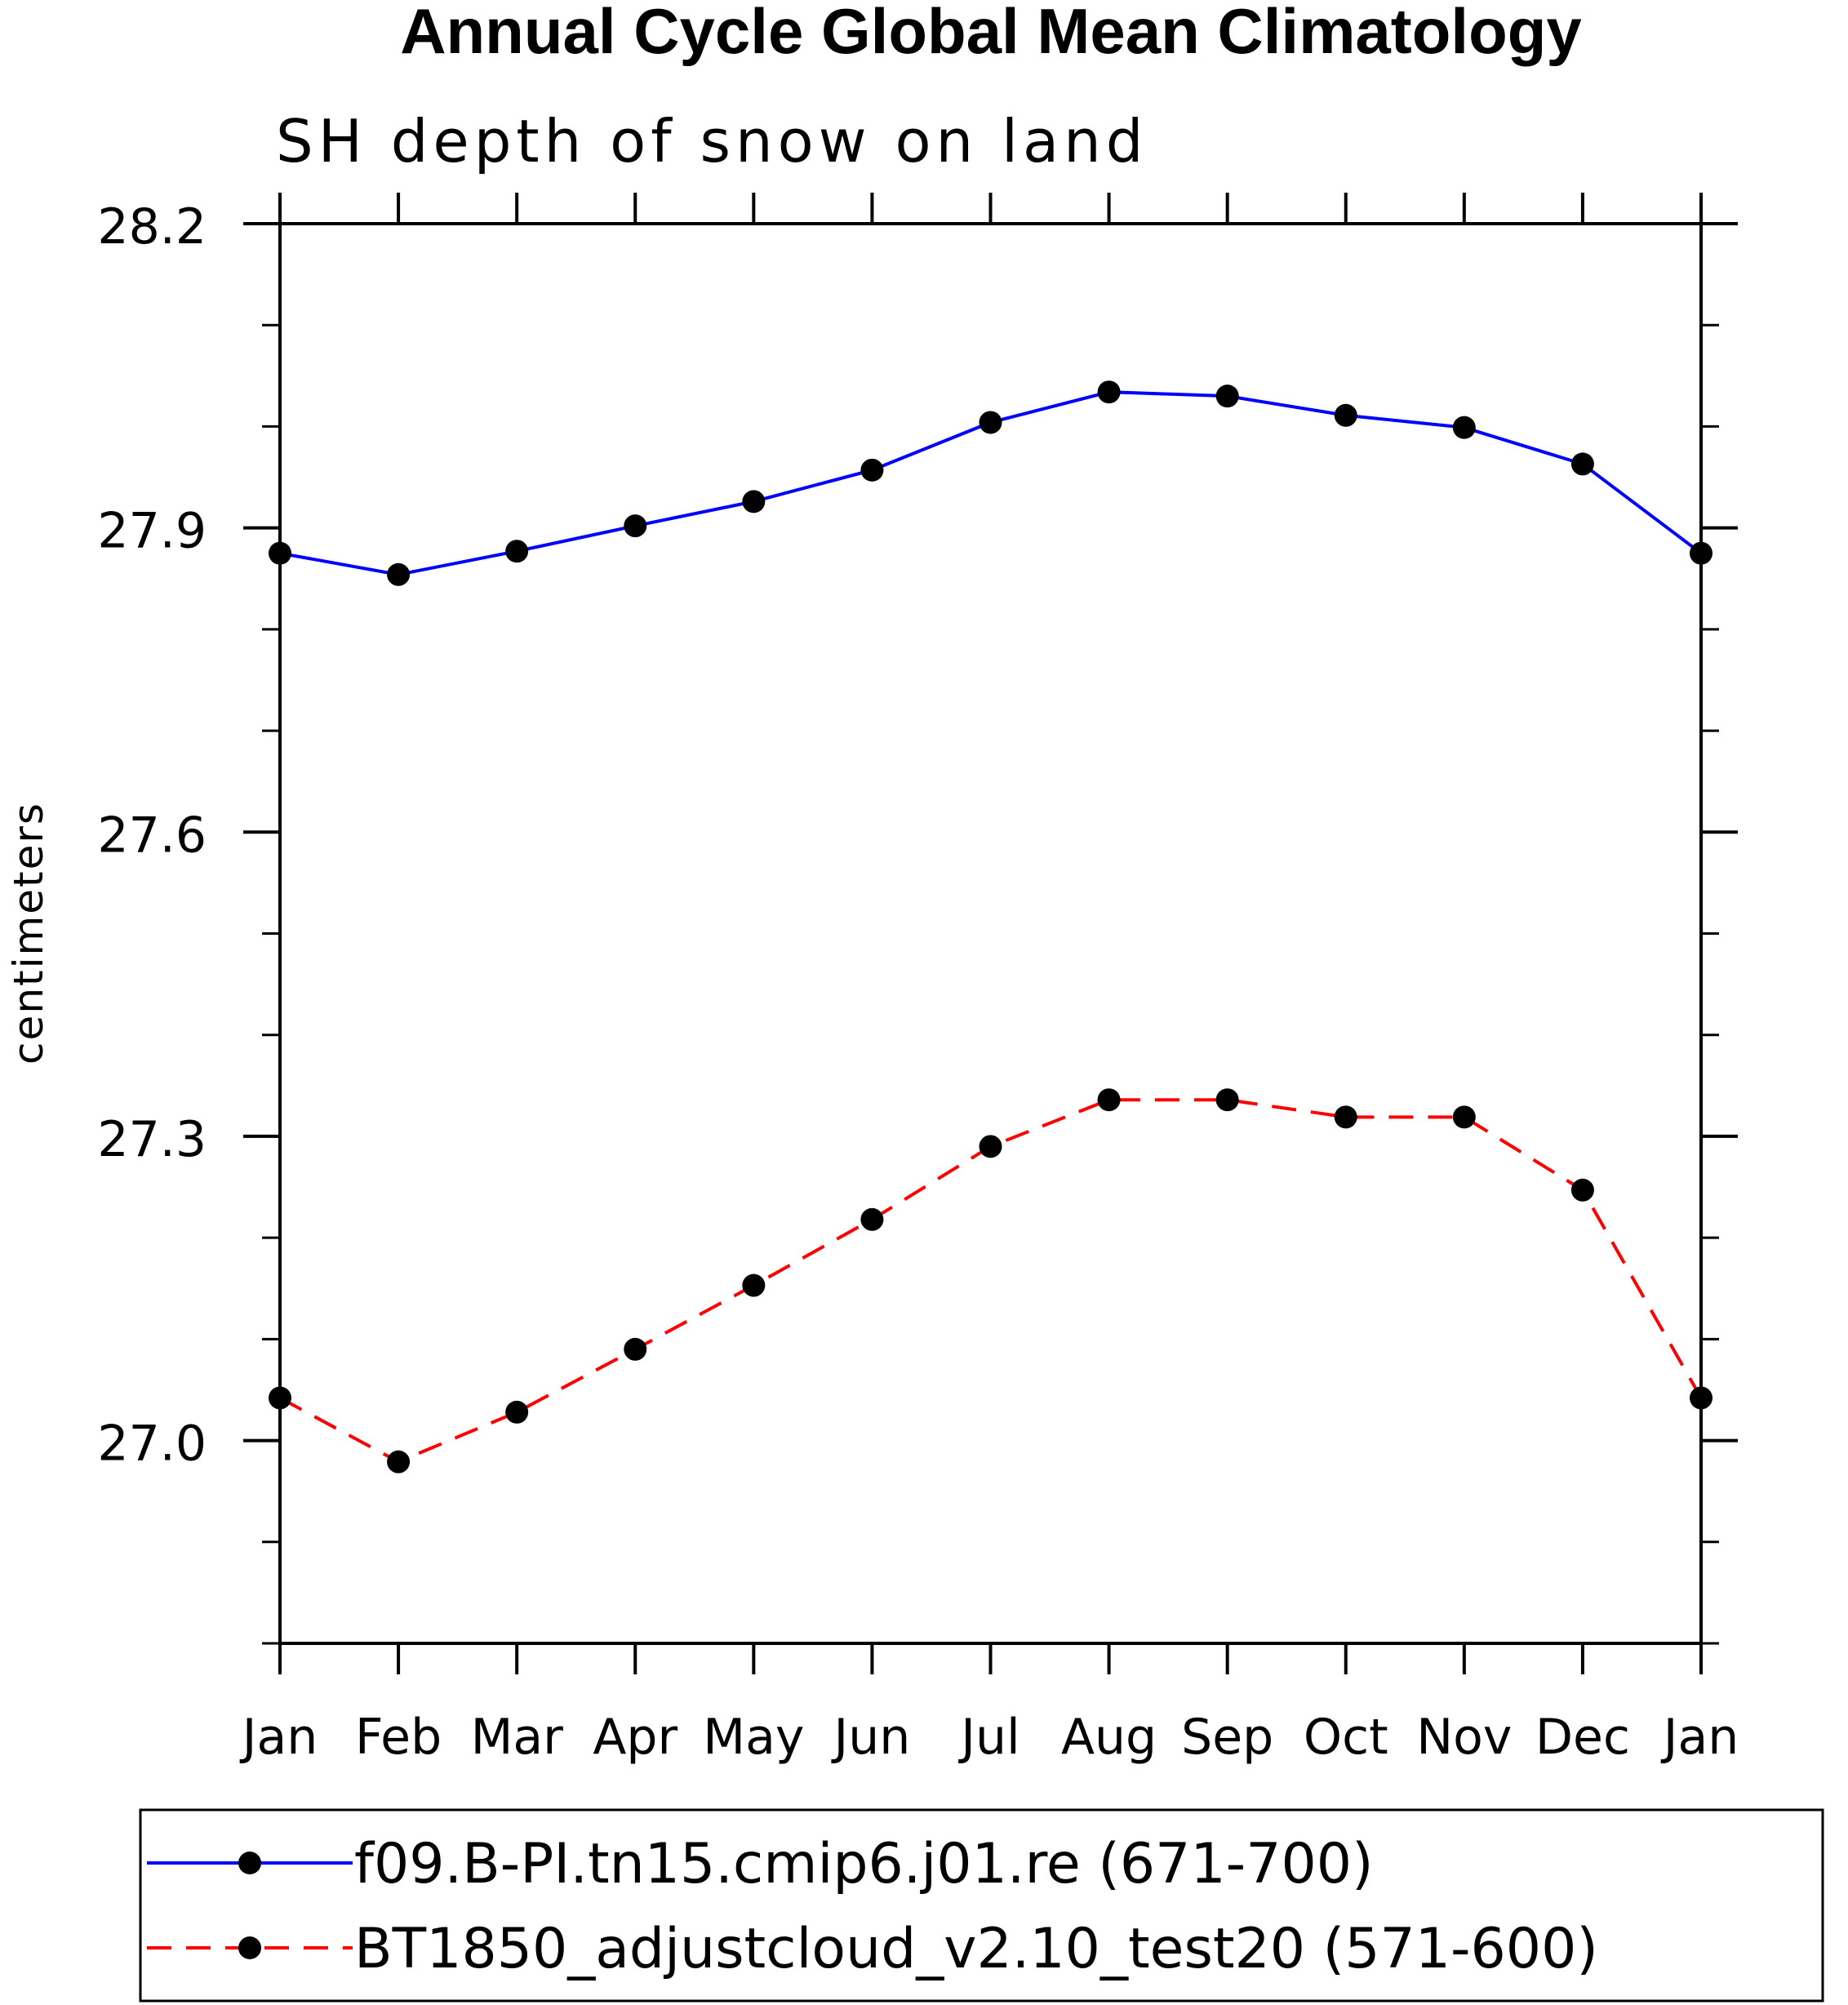 The height and width of the screenshot is (2005, 1848). Describe the element at coordinates (871, 1737) in the screenshot. I see `x-tick-label: Jun` at that location.